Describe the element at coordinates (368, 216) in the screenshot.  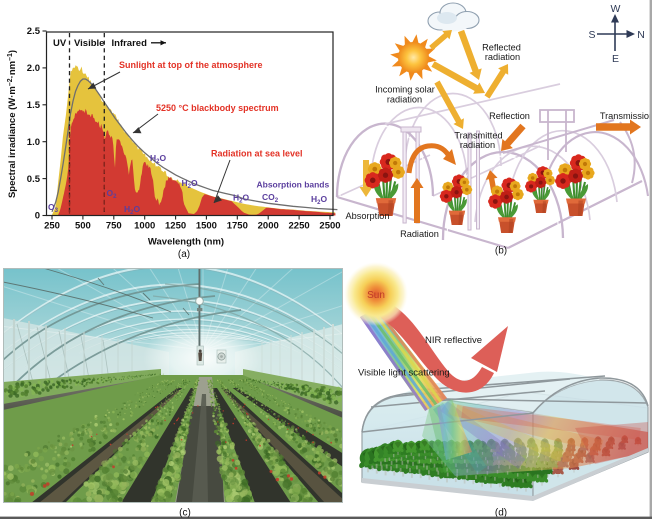
I see `svg-text: Absorption` at that location.